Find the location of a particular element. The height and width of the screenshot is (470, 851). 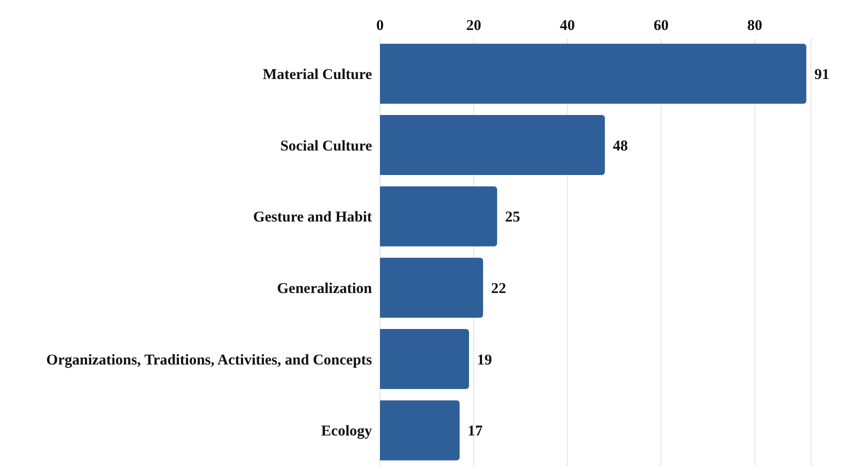

data-label: 91 is located at coordinates (822, 75).